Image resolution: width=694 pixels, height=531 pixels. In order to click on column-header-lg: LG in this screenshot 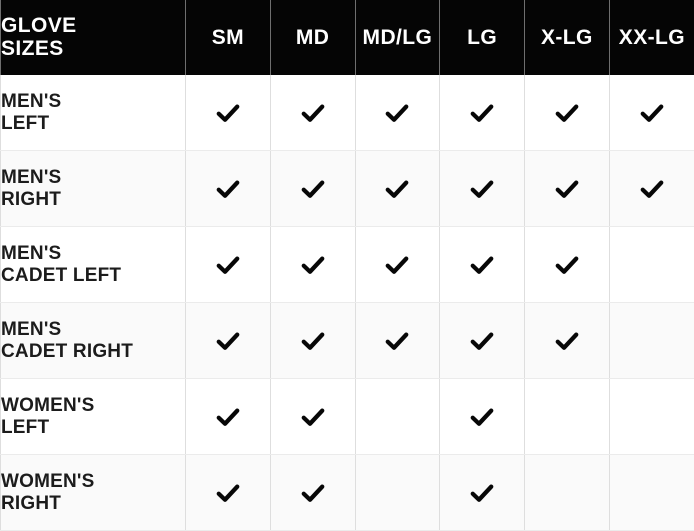, I will do `click(482, 37)`.